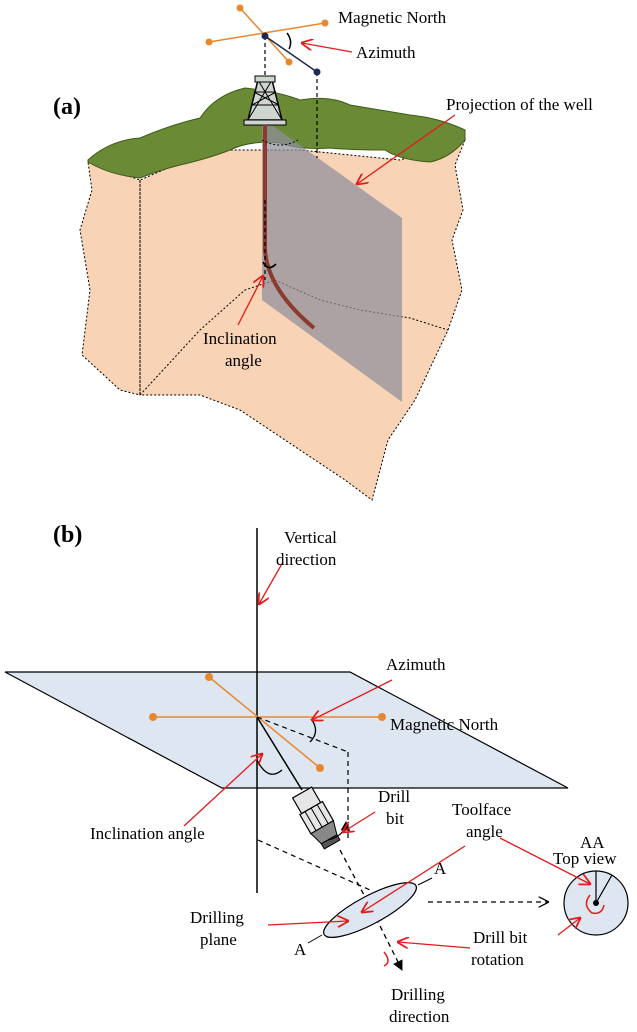 This screenshot has height=1032, width=637. I want to click on drill-bit-rotation-label-2: rotation, so click(497, 959).